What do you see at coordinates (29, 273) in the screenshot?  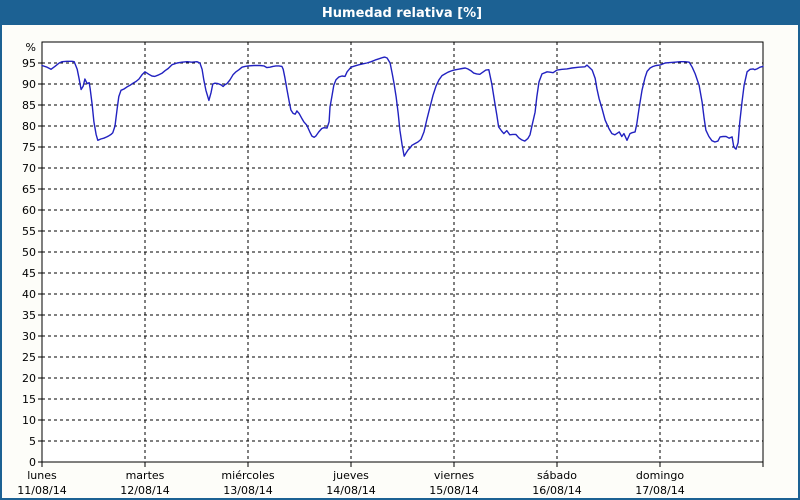 I see `y-tick-label: 45` at bounding box center [29, 273].